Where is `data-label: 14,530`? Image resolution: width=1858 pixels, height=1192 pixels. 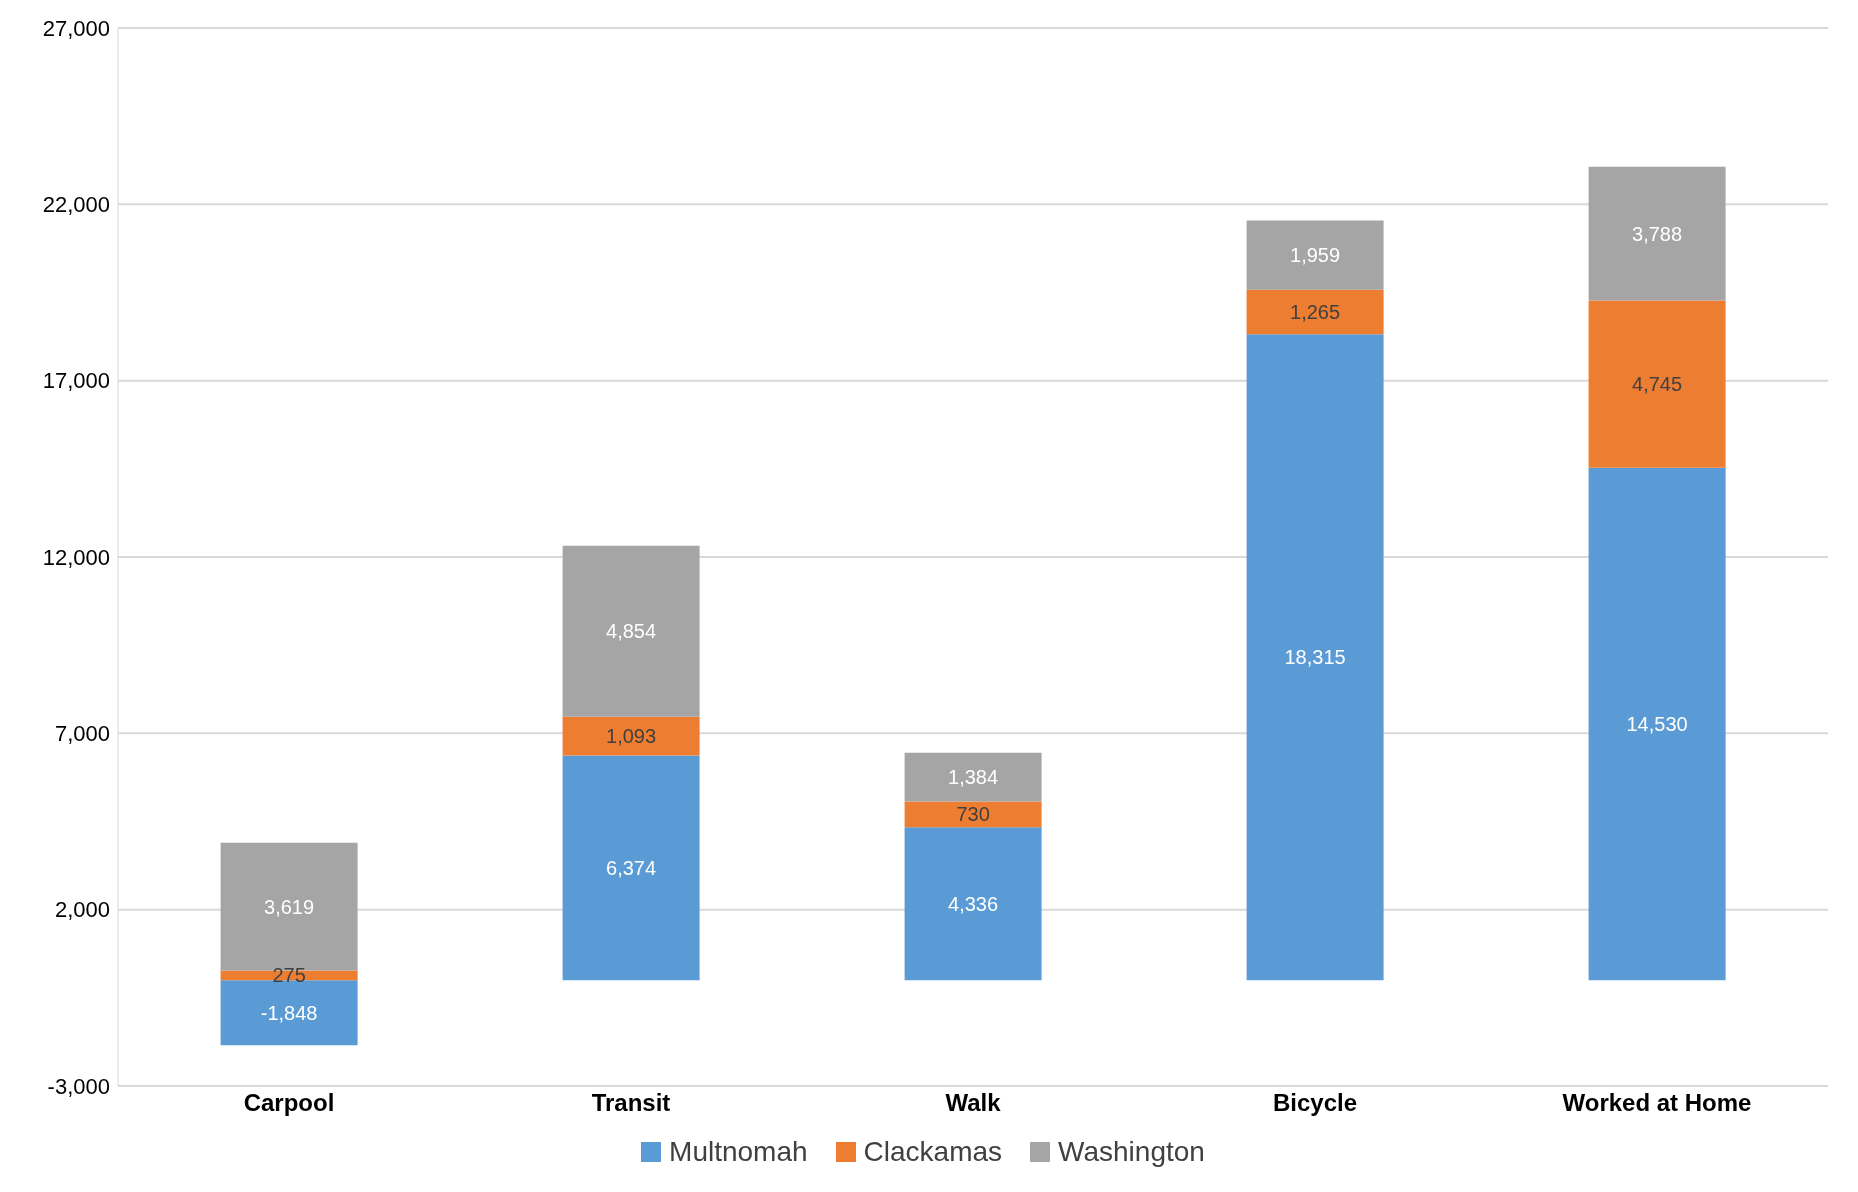 data-label: 14,530 is located at coordinates (1657, 723).